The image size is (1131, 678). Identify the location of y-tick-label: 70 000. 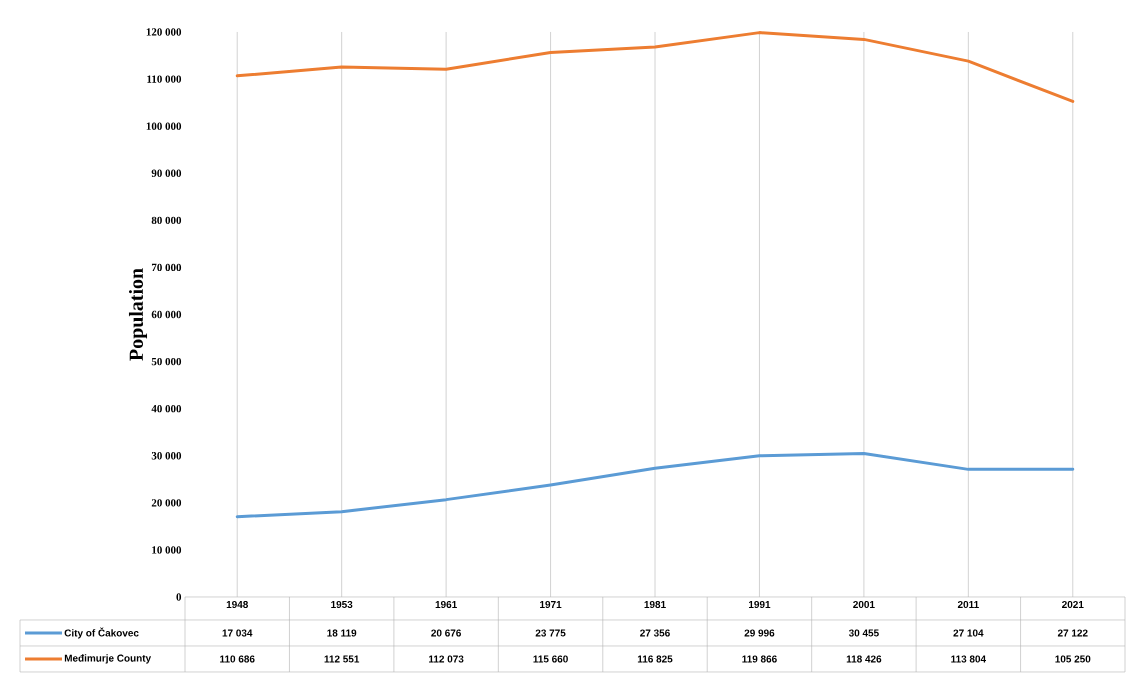
(166, 267).